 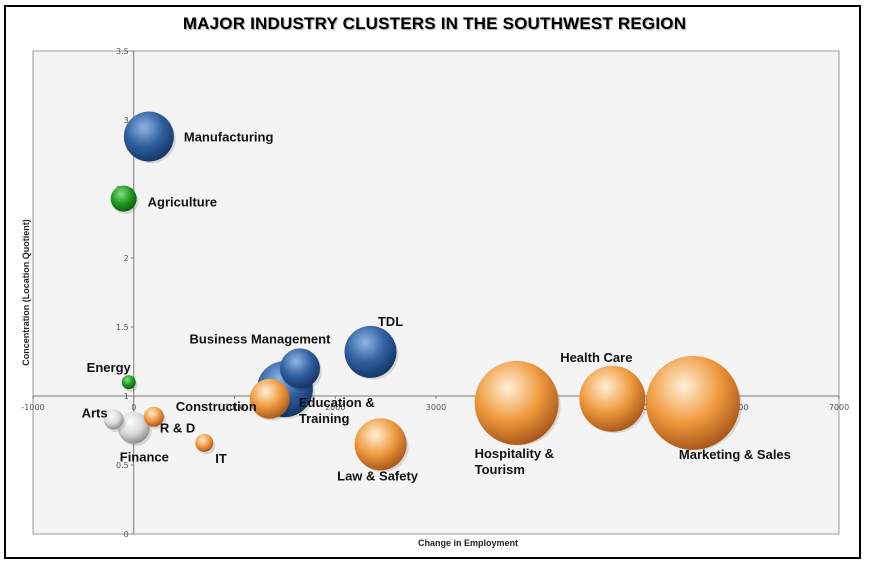 What do you see at coordinates (126, 120) in the screenshot?
I see `y-tick-label: 3` at bounding box center [126, 120].